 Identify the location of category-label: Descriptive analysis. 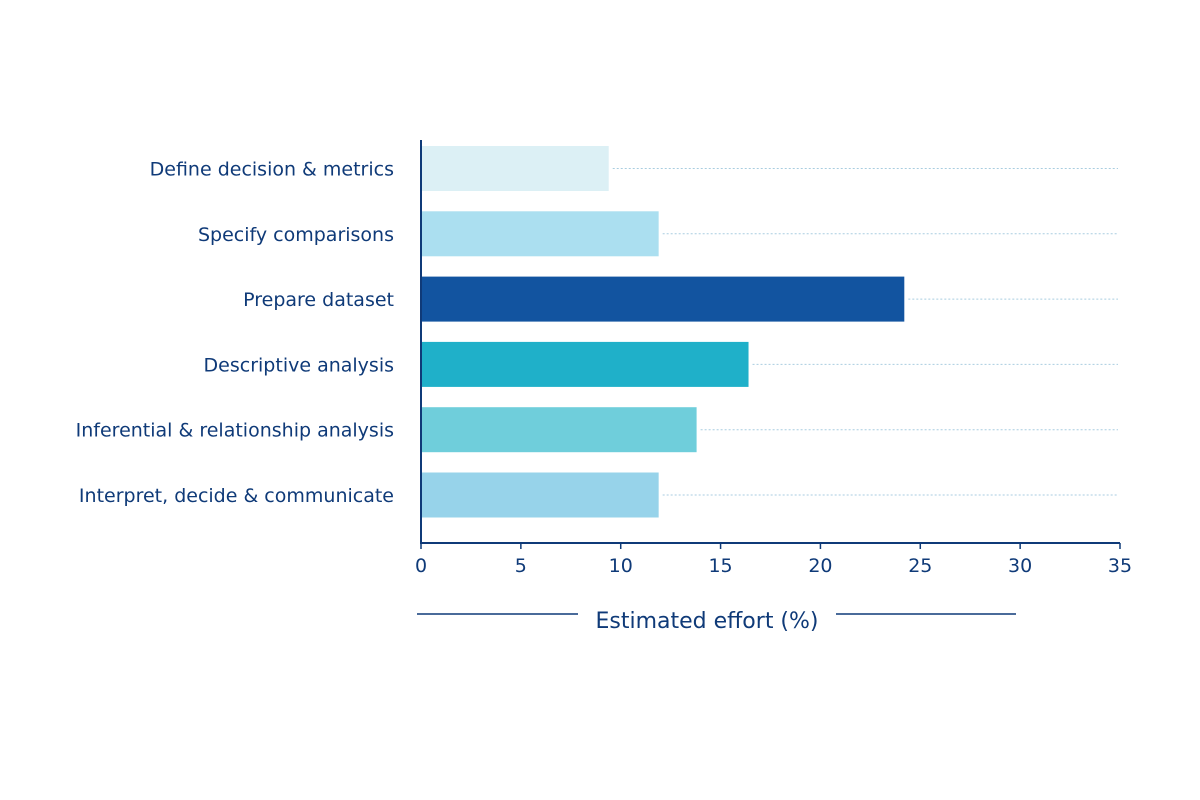
(299, 365).